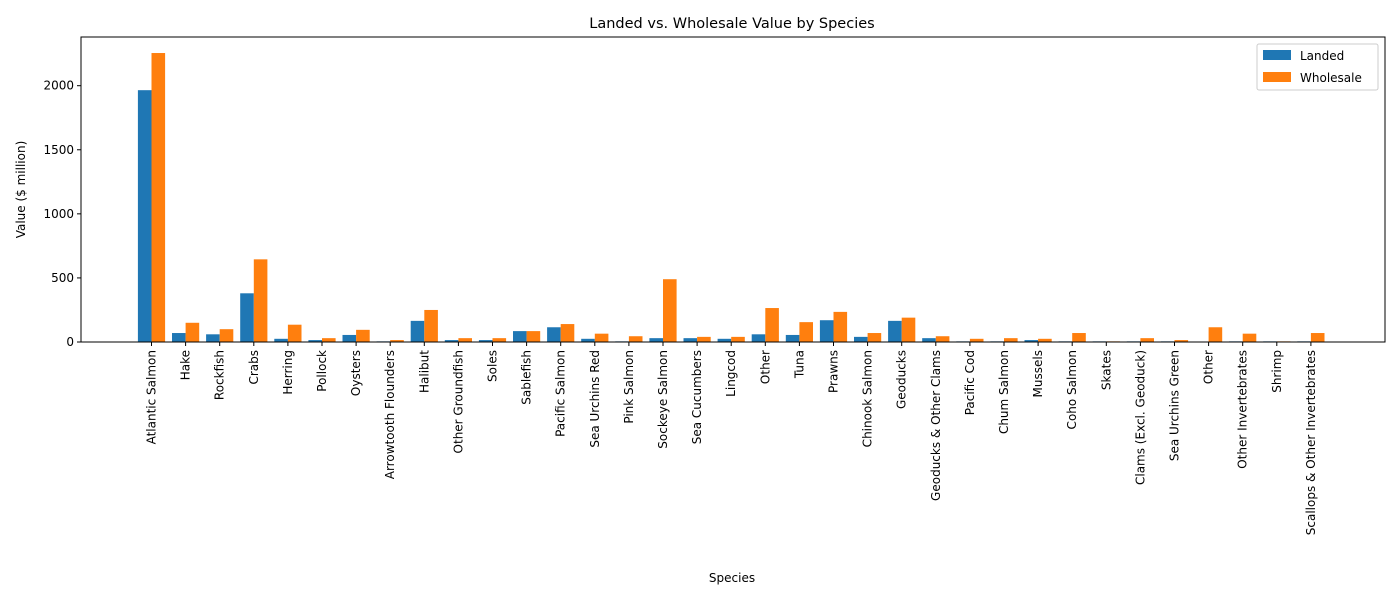 This screenshot has height=600, width=1400. Describe the element at coordinates (697, 397) in the screenshot. I see `x-tick-label: Sea Cucumbers` at that location.